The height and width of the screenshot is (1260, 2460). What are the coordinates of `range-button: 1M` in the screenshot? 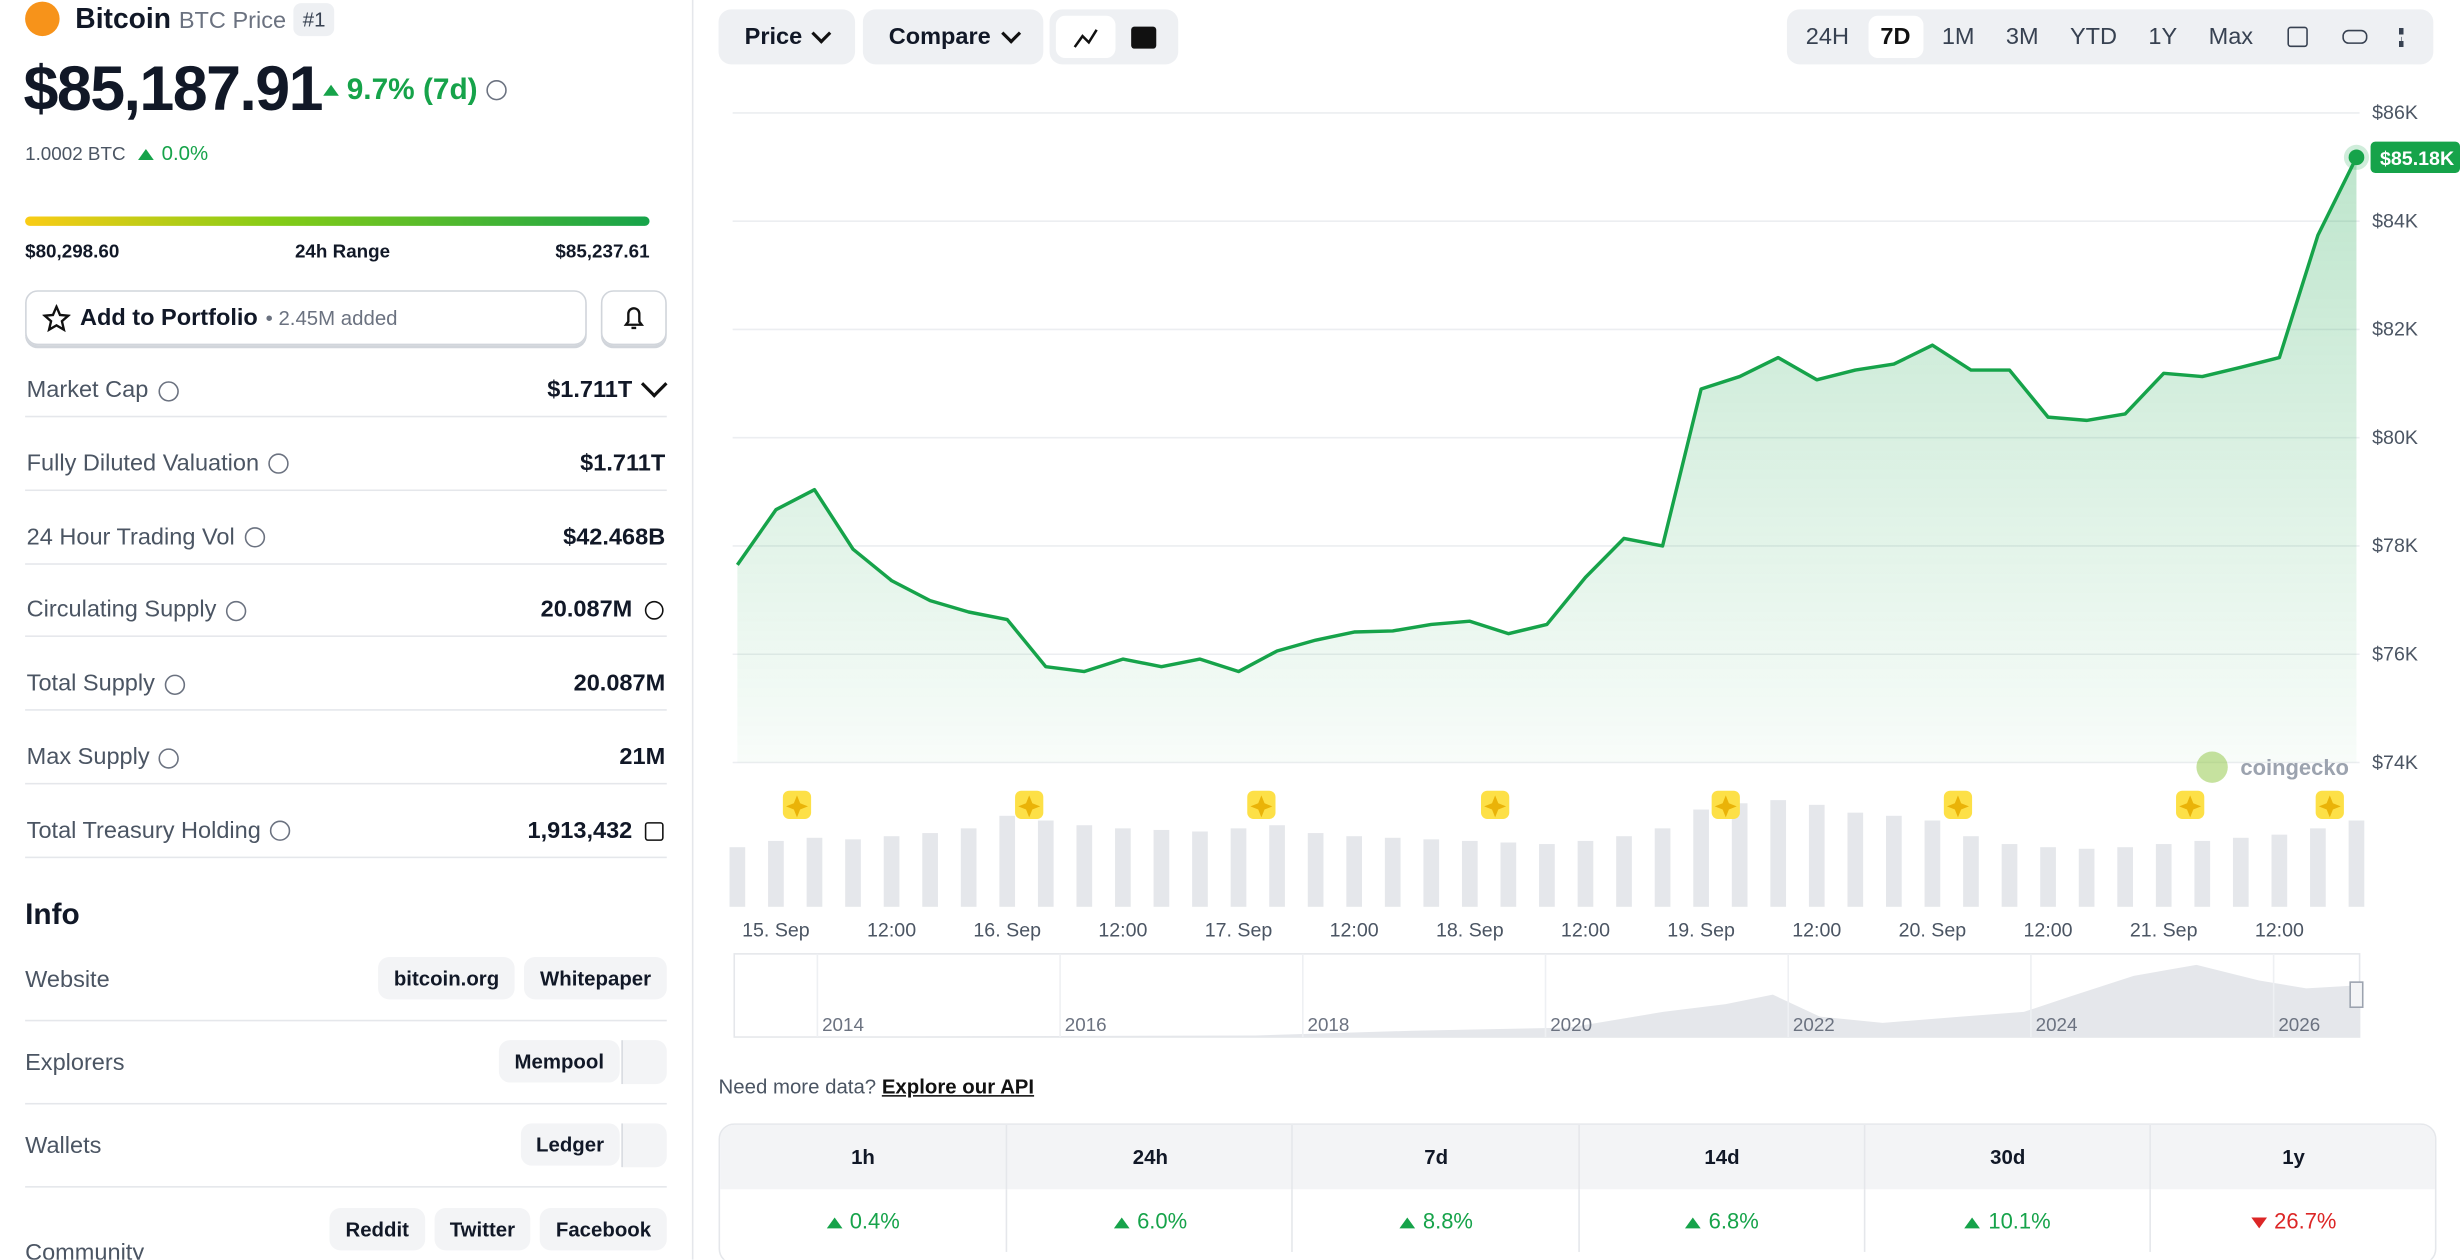 It's located at (1958, 37).